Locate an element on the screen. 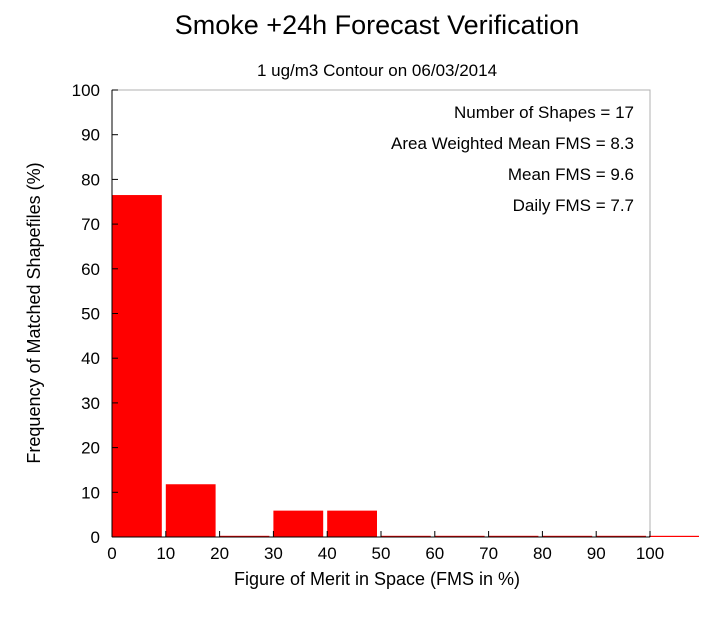  y-tick-label: 90 is located at coordinates (90, 135).